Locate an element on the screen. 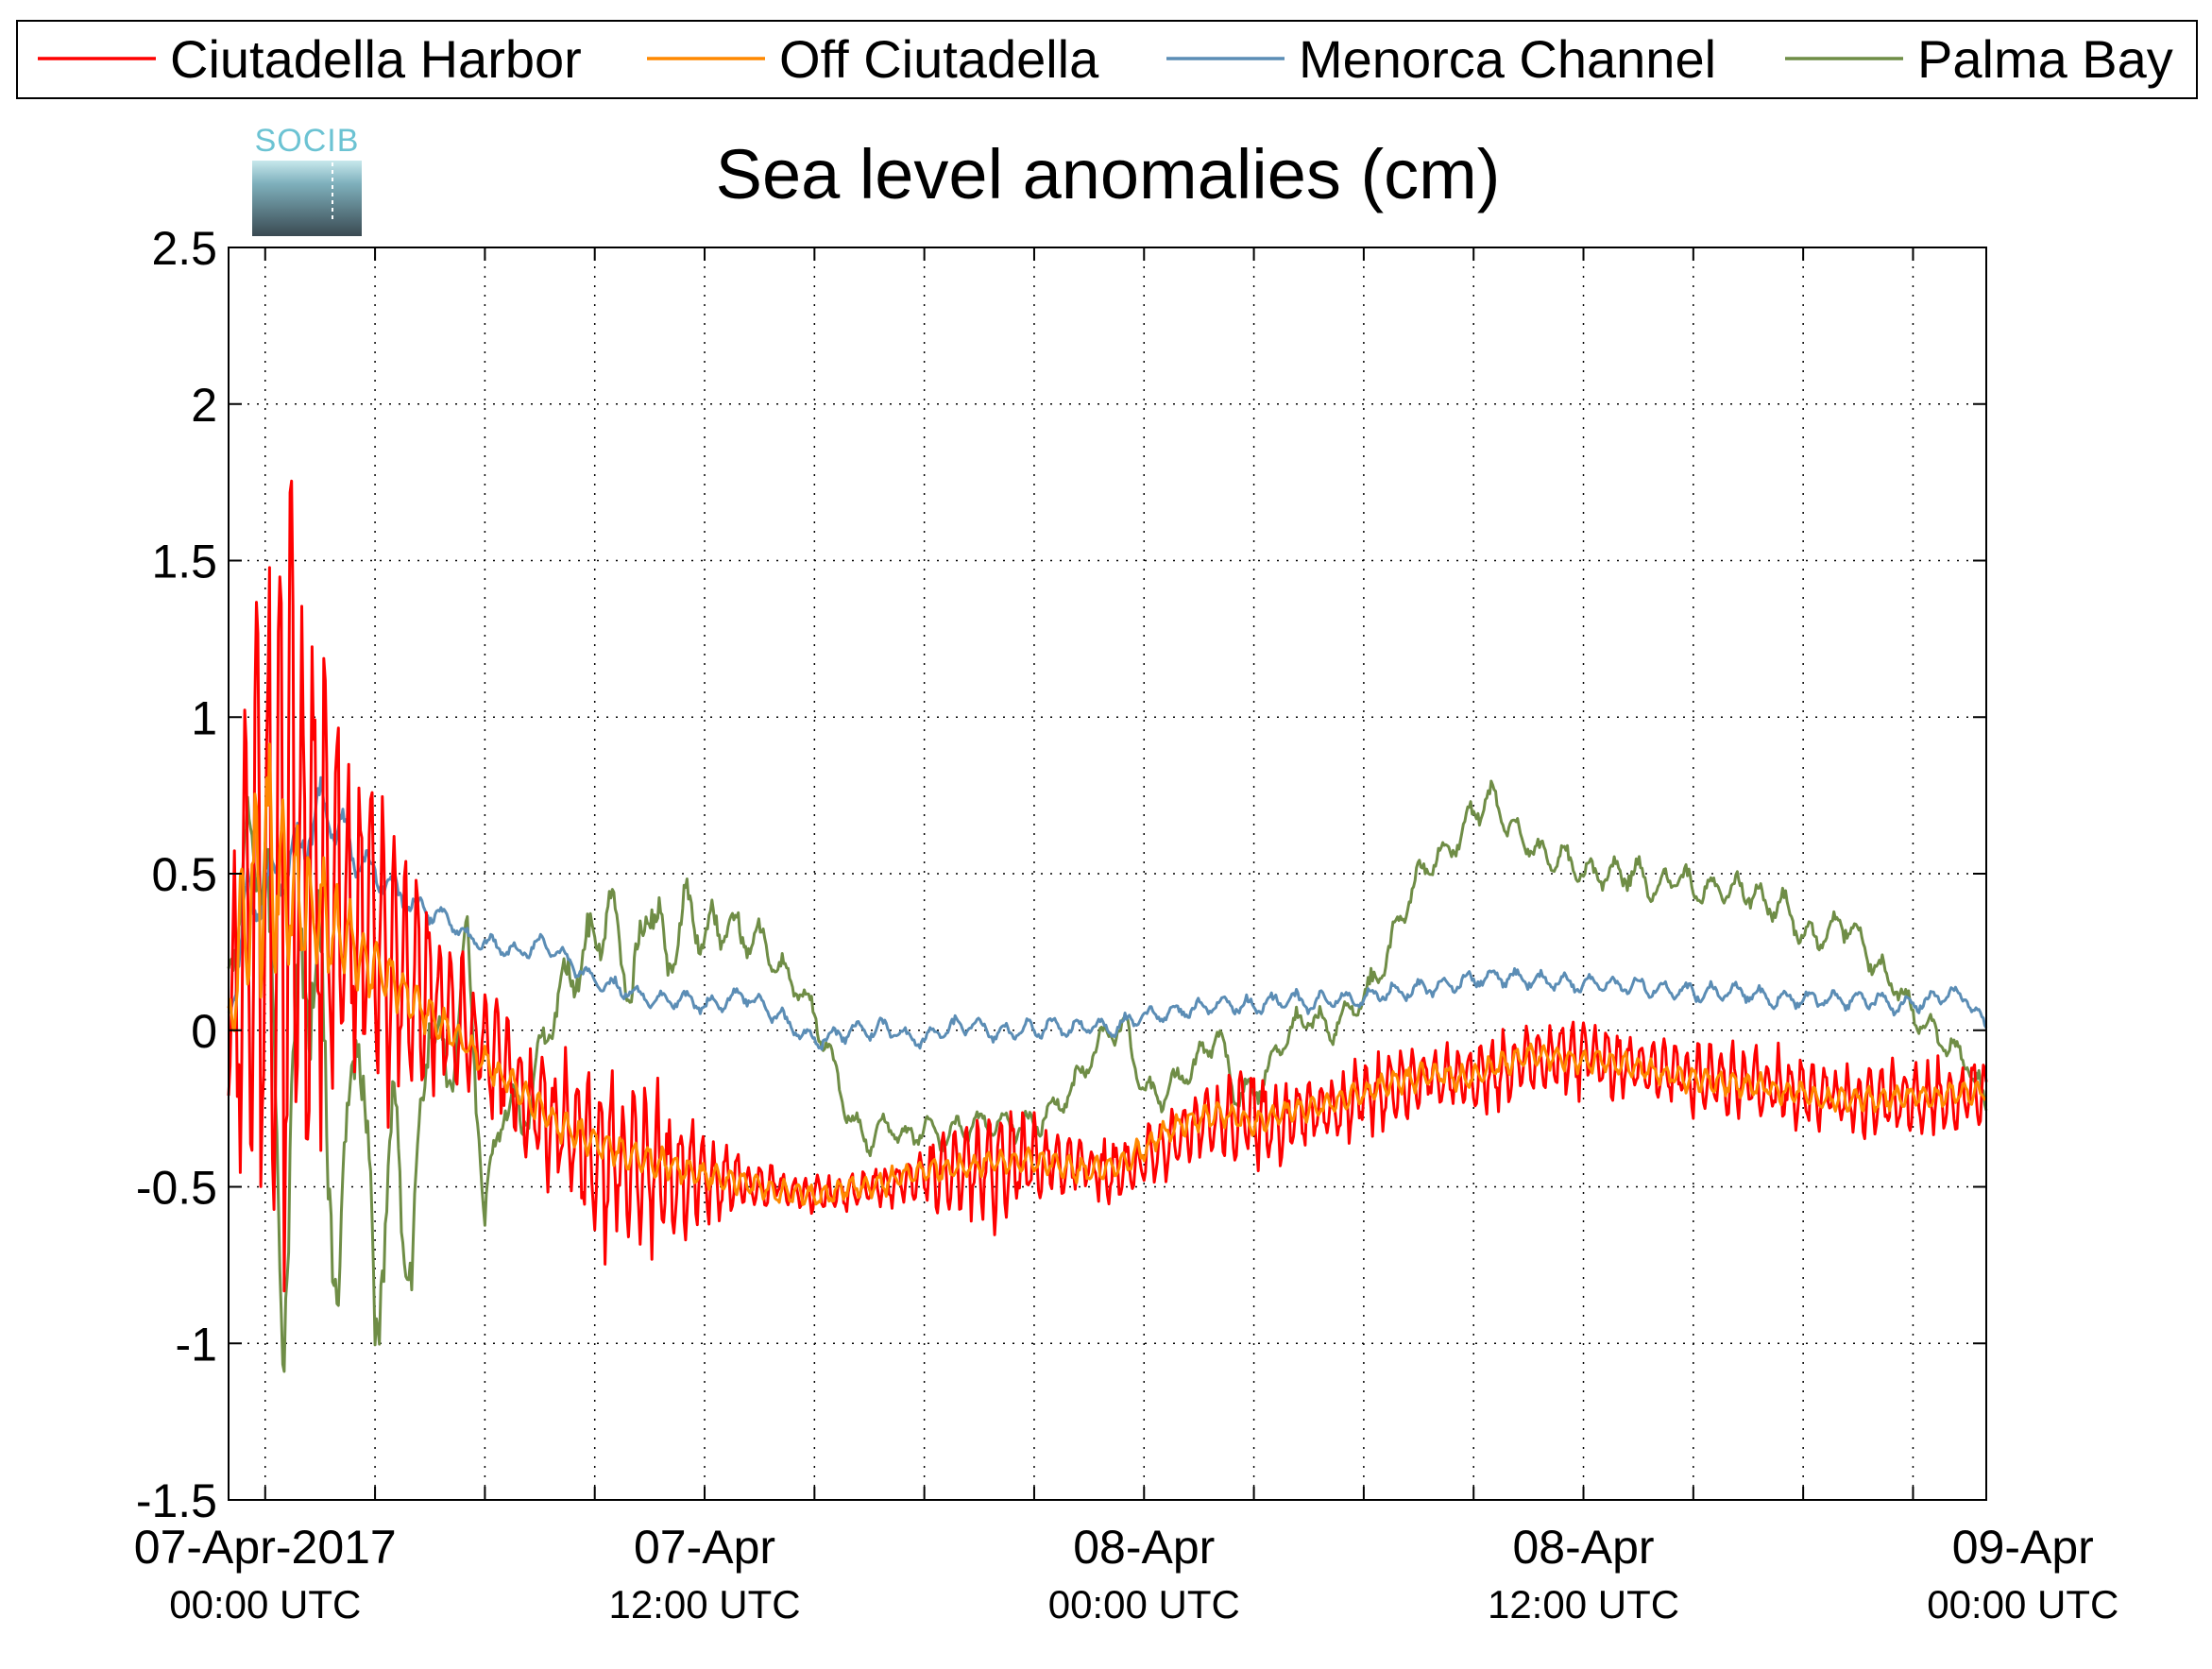 This screenshot has width=2212, height=1669. y-axis-tick-labels: -1.5 -1 -0.5 0 0.5 1 1.5 2 2.5 is located at coordinates (176, 875).